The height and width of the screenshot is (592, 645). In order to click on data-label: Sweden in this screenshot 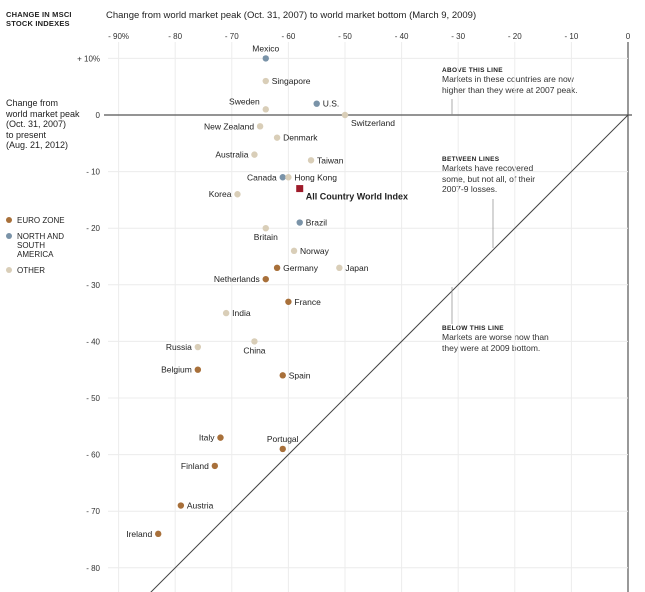, I will do `click(244, 101)`.